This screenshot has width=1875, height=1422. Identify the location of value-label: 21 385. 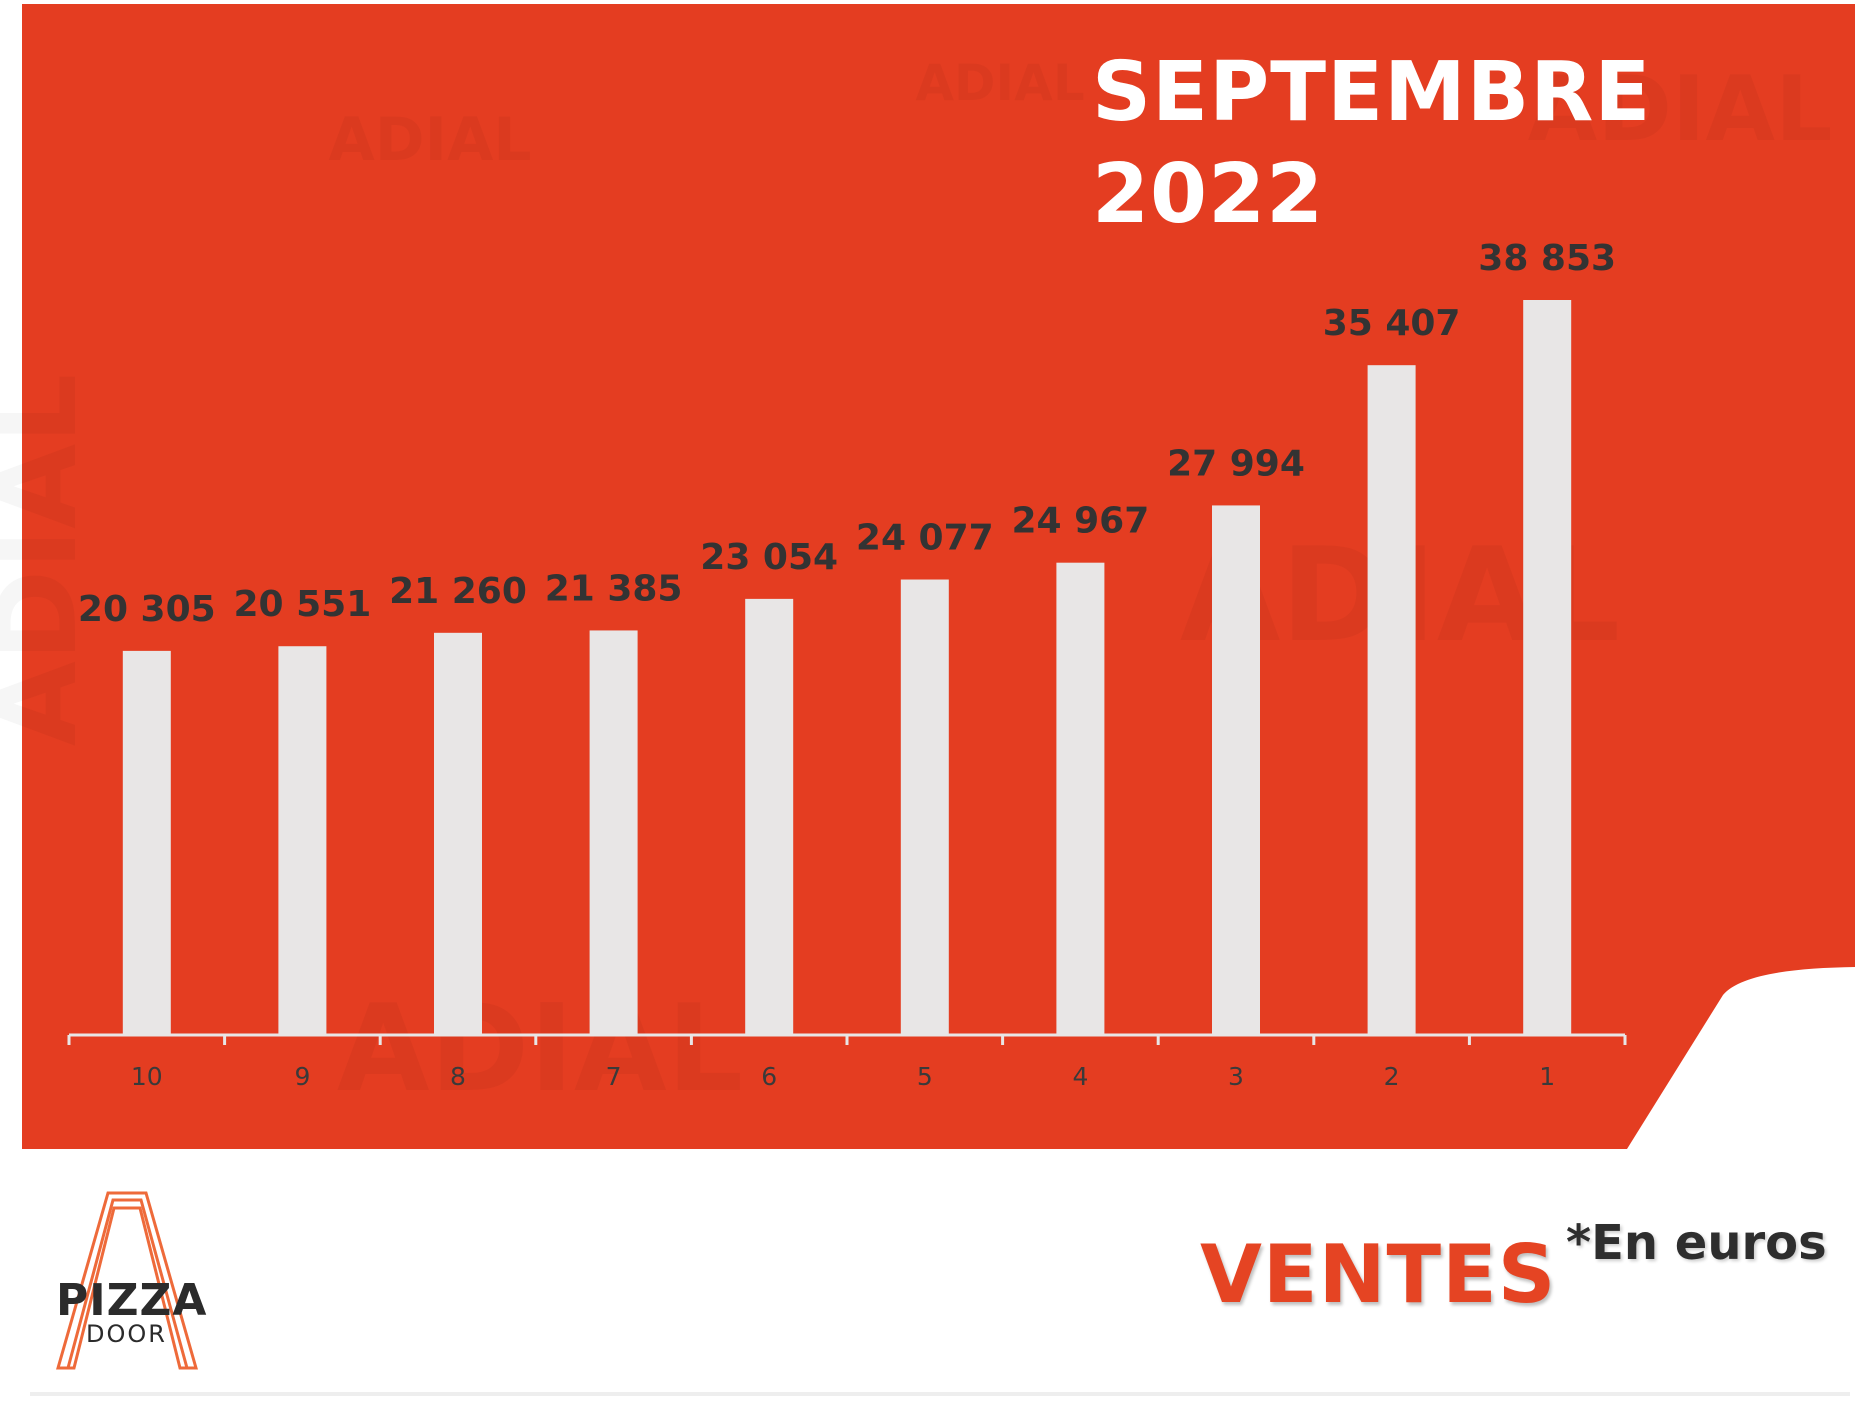
(614, 588).